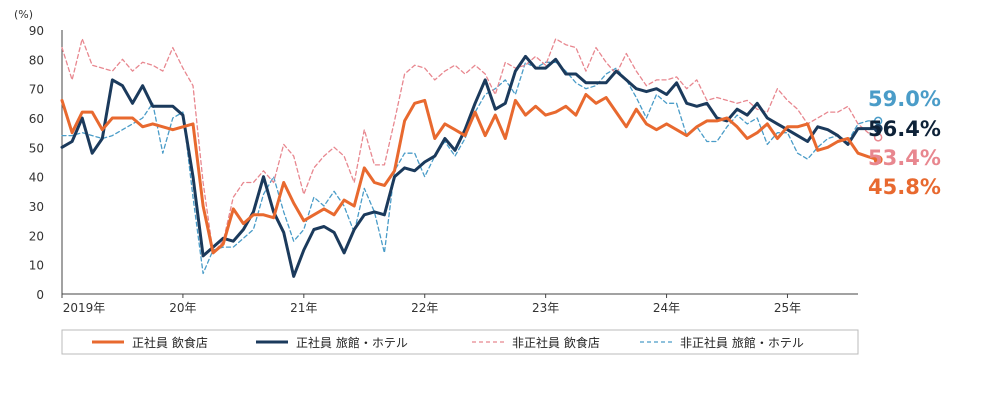  Describe the element at coordinates (904, 158) in the screenshot. I see `end-value-label: 53.4%` at that location.